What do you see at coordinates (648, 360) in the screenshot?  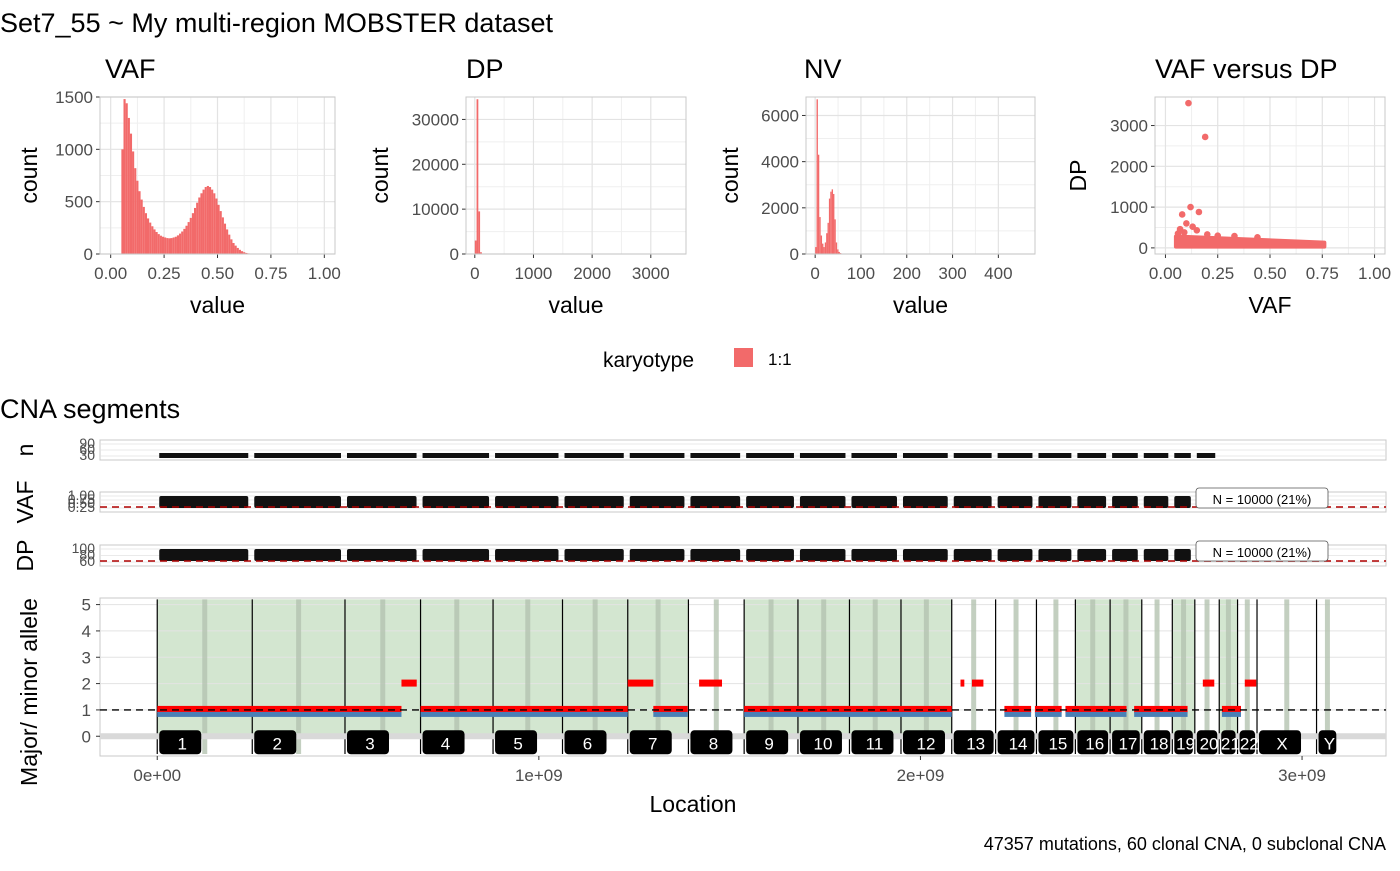 I see `legend-title: karyotype` at bounding box center [648, 360].